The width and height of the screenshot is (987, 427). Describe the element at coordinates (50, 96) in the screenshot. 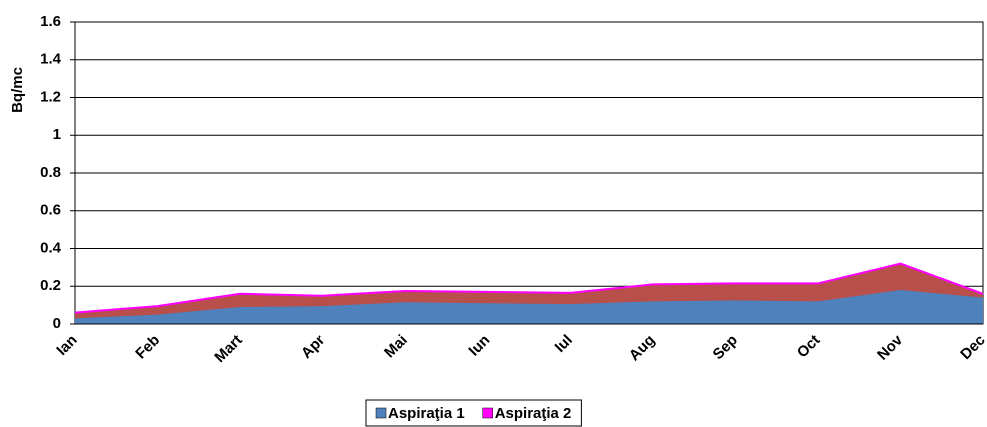

I see `y-tick-label: 1.2` at that location.